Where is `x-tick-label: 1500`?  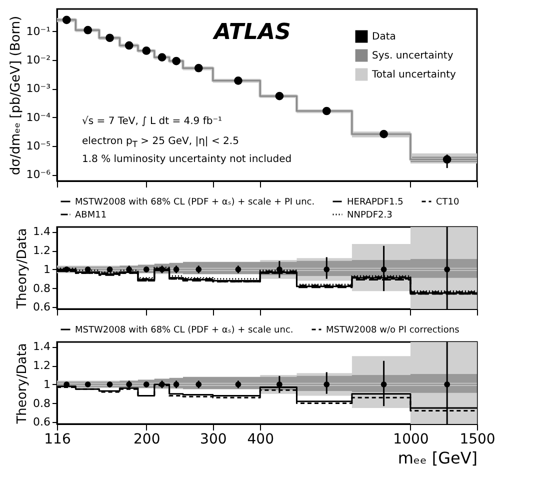
x-tick-label: 1500 is located at coordinates (478, 440).